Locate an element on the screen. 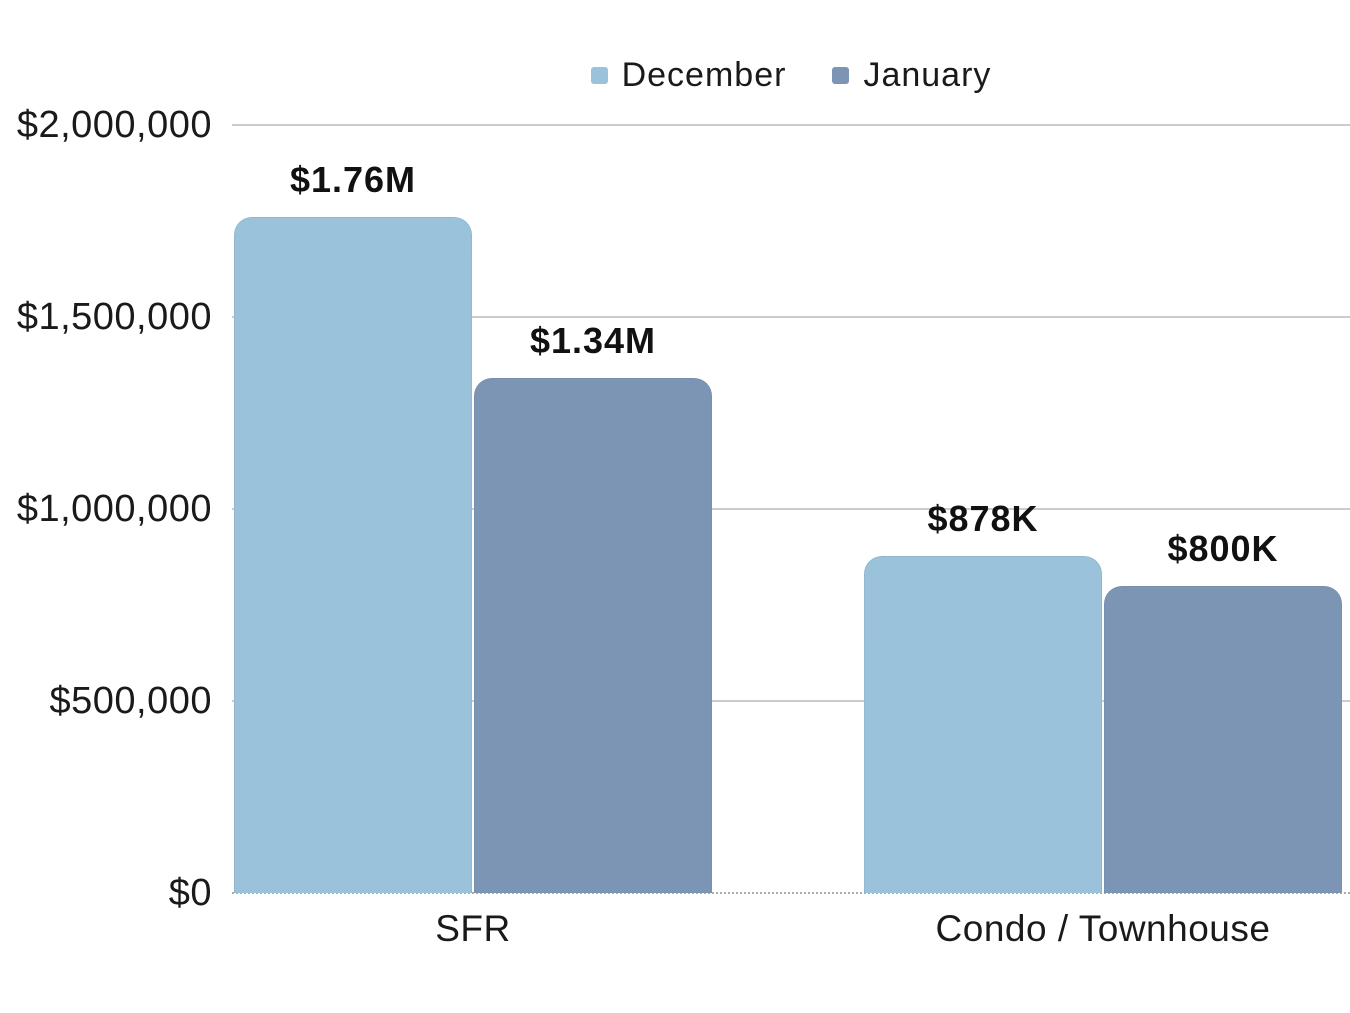 This screenshot has height=1013, width=1350. bar-december-condo-townhouse is located at coordinates (983, 724).